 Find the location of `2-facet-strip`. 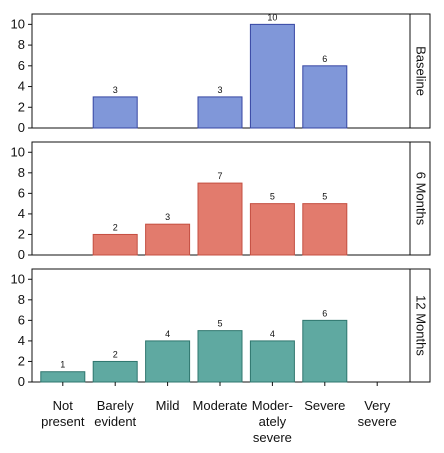

2-facet-strip is located at coordinates (420, 325).